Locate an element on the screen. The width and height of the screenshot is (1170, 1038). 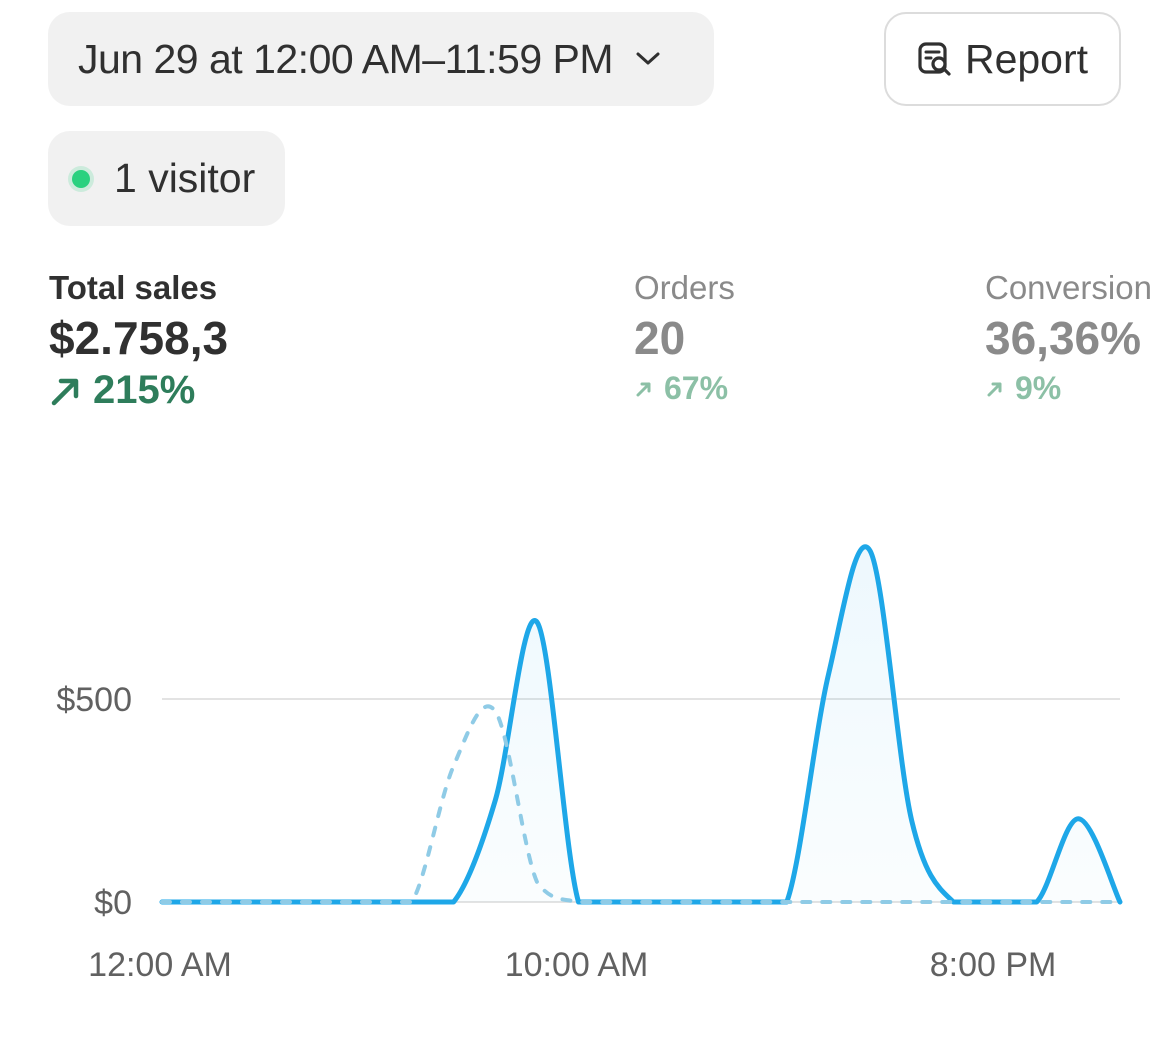
metric-delta: 67% is located at coordinates (684, 388).